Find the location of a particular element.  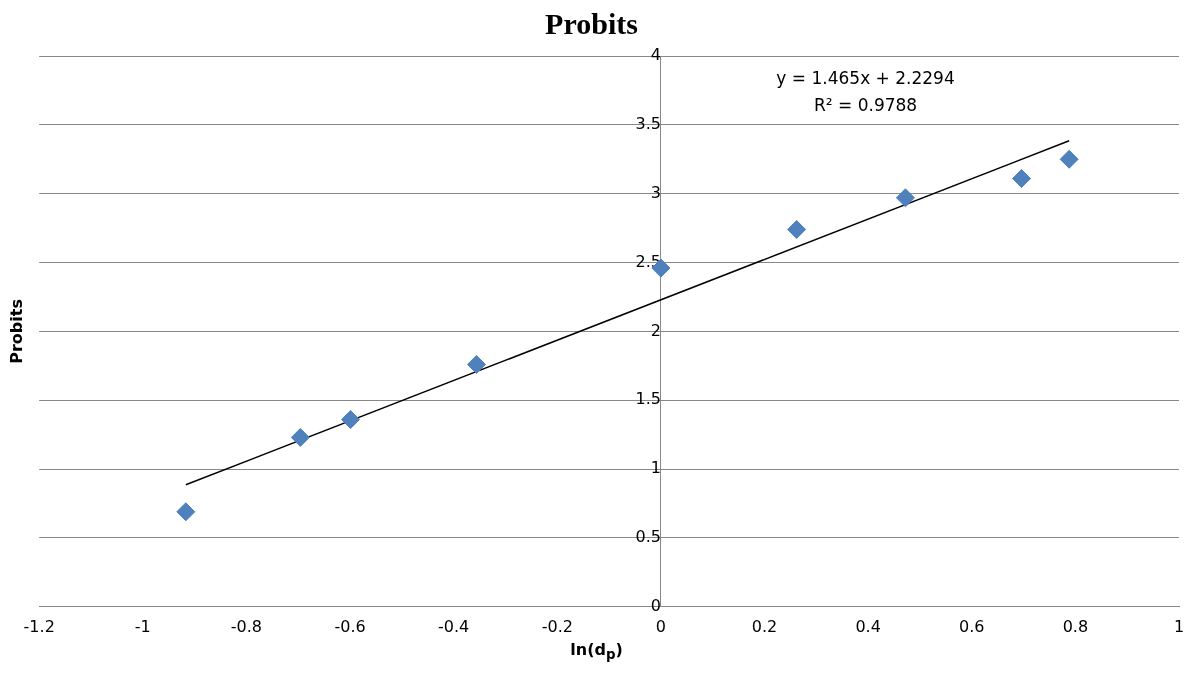

y-tick-label: 4 is located at coordinates (655, 55).